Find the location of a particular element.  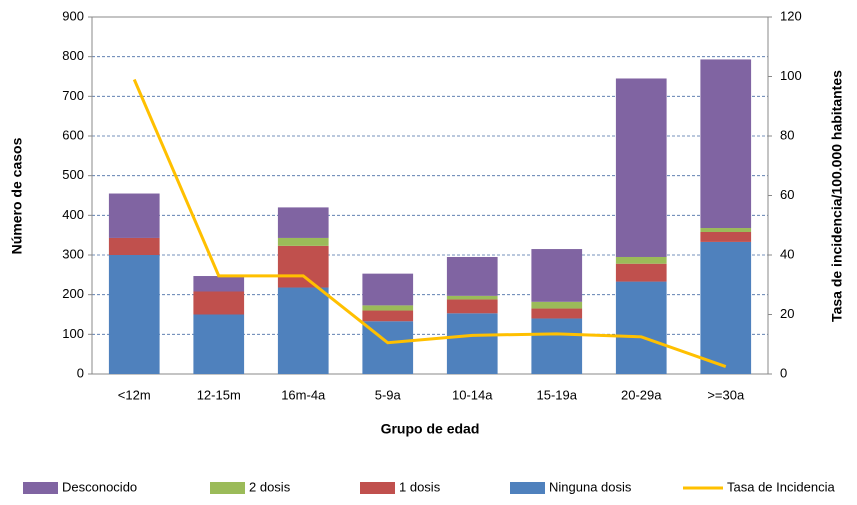

legend-label: 1 dosis is located at coordinates (420, 486).